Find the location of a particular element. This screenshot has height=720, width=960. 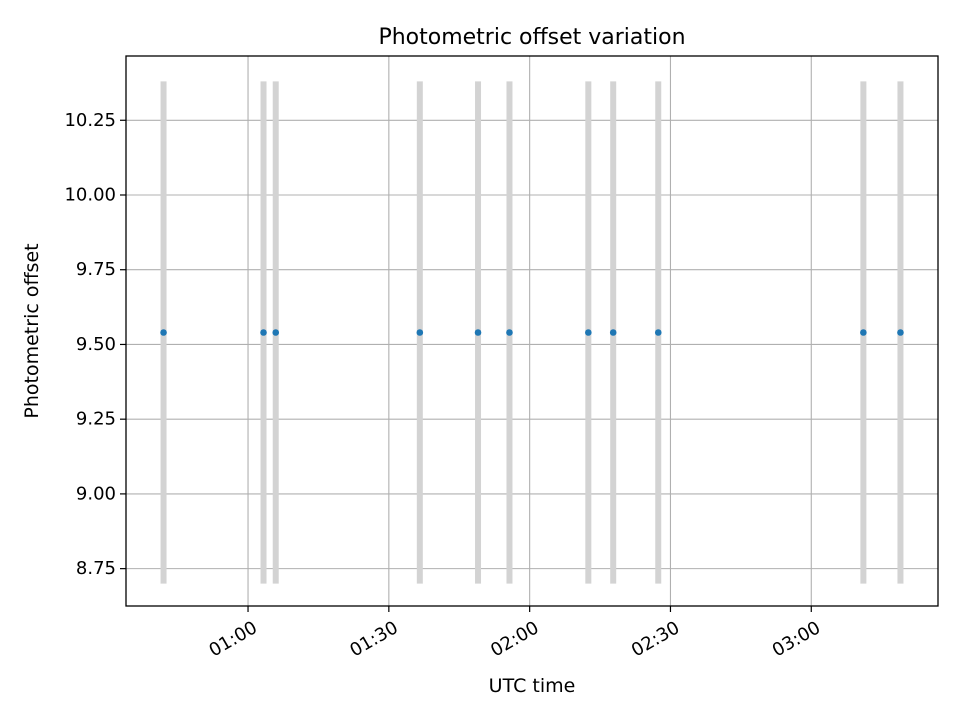

y-tick-label: 8.75 is located at coordinates (96, 568).